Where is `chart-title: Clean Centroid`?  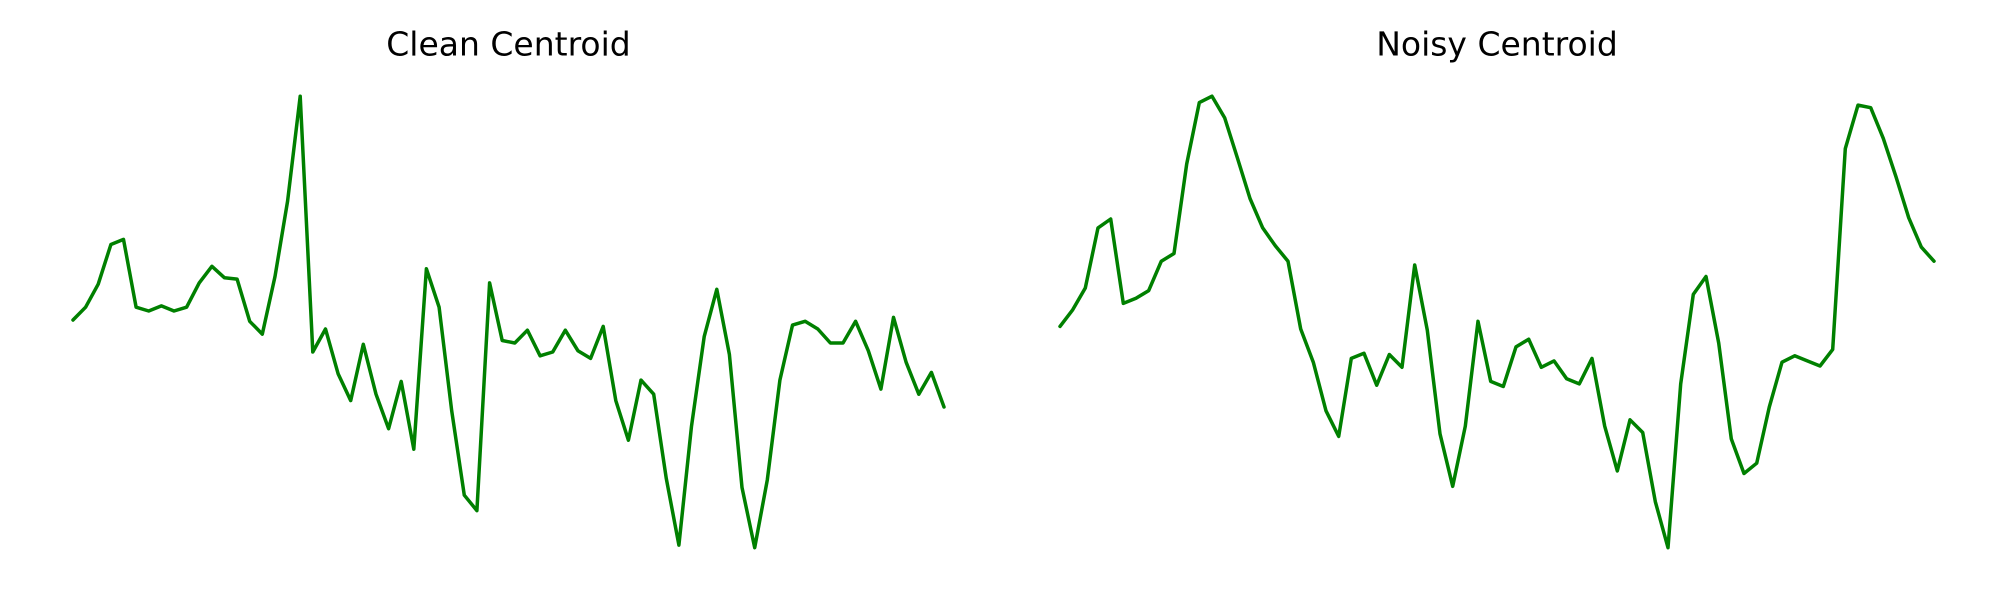
chart-title: Clean Centroid is located at coordinates (508, 44).